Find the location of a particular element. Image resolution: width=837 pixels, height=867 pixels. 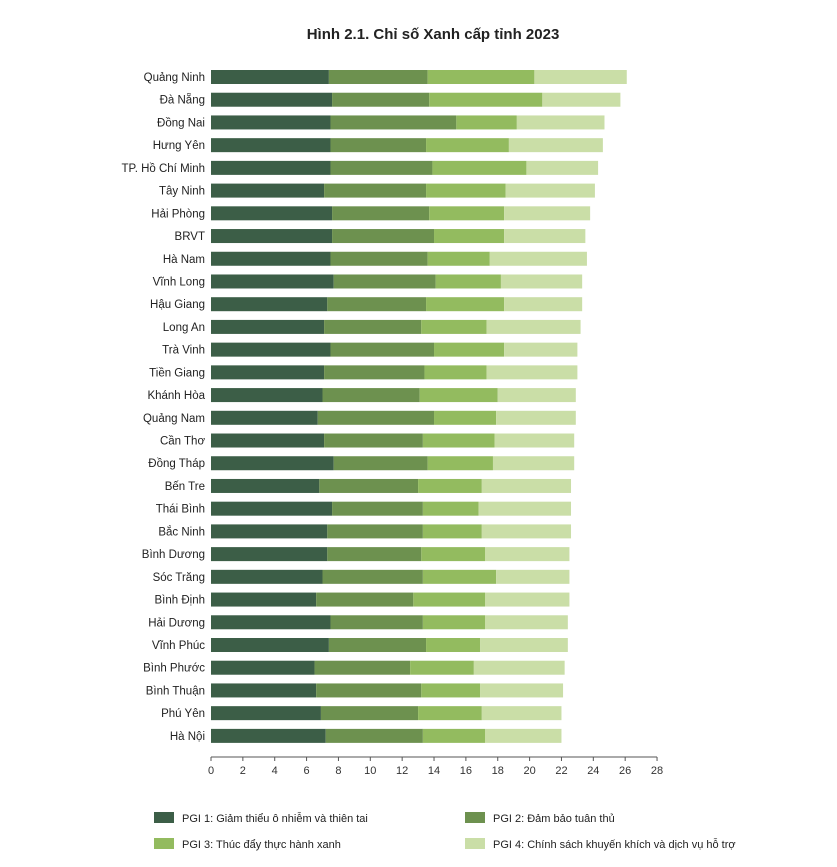

x-tick-label: 28 is located at coordinates (657, 771).